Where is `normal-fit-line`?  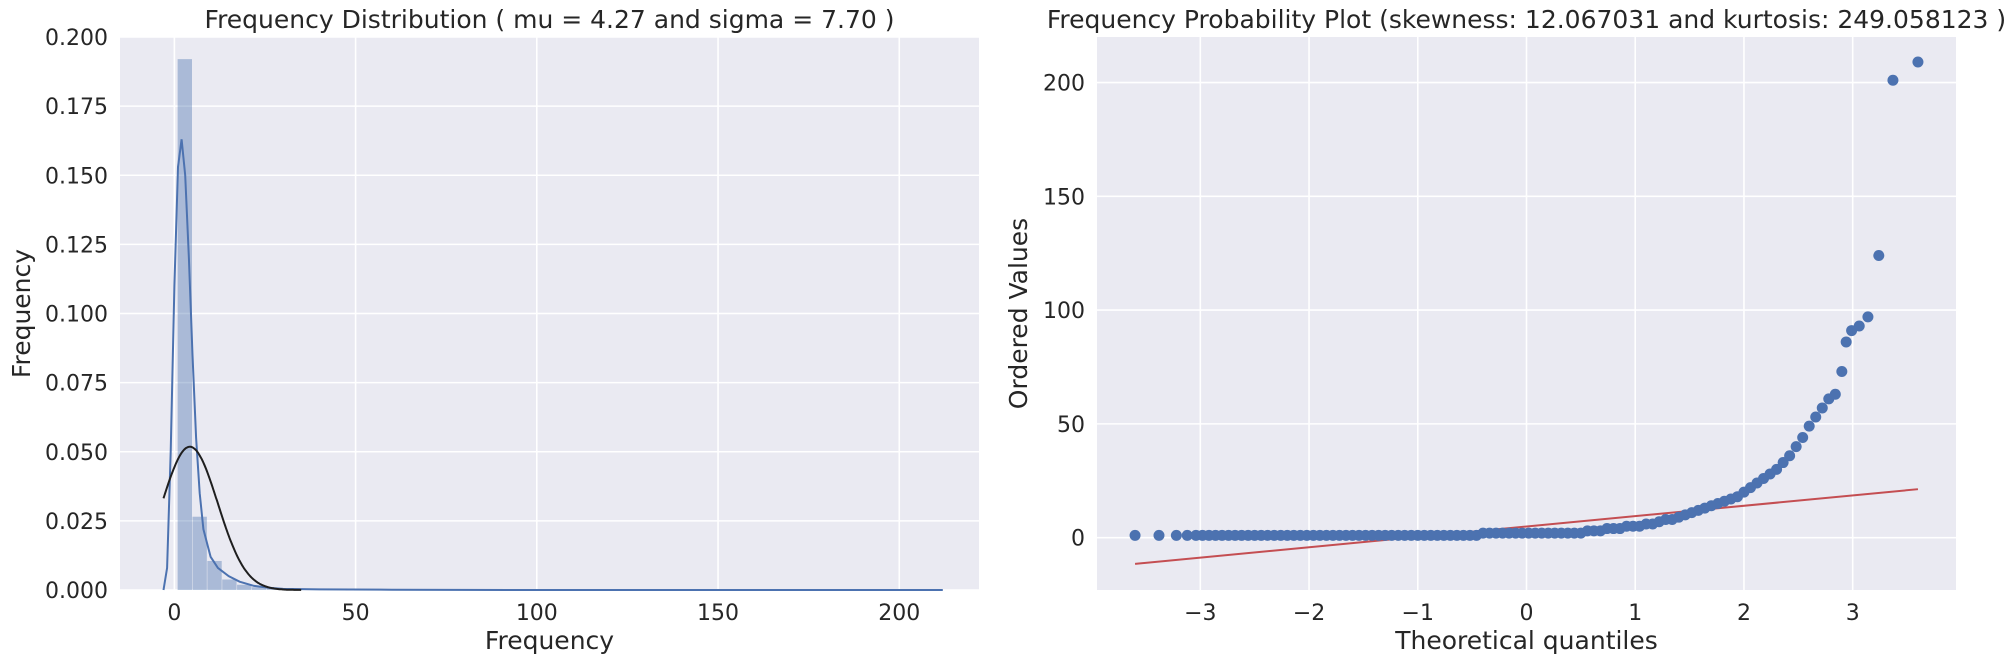
normal-fit-line is located at coordinates (232, 518).